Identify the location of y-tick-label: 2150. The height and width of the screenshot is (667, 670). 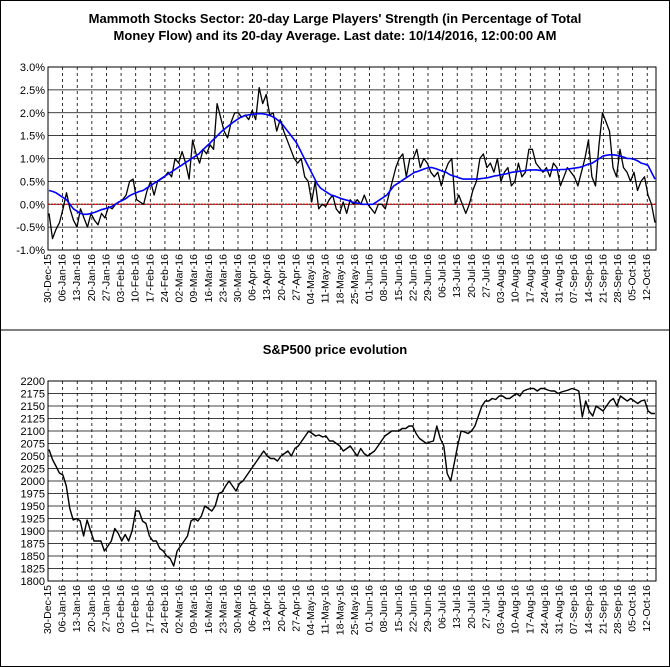
(33, 407).